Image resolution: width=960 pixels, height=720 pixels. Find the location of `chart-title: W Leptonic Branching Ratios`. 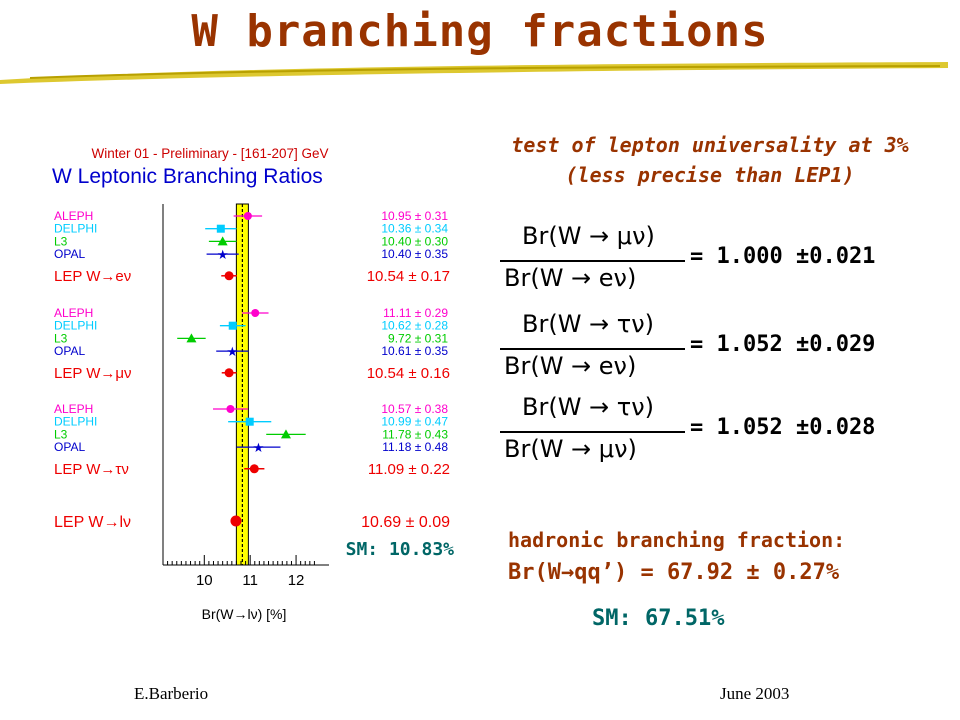

chart-title: W Leptonic Branching Ratios is located at coordinates (187, 176).